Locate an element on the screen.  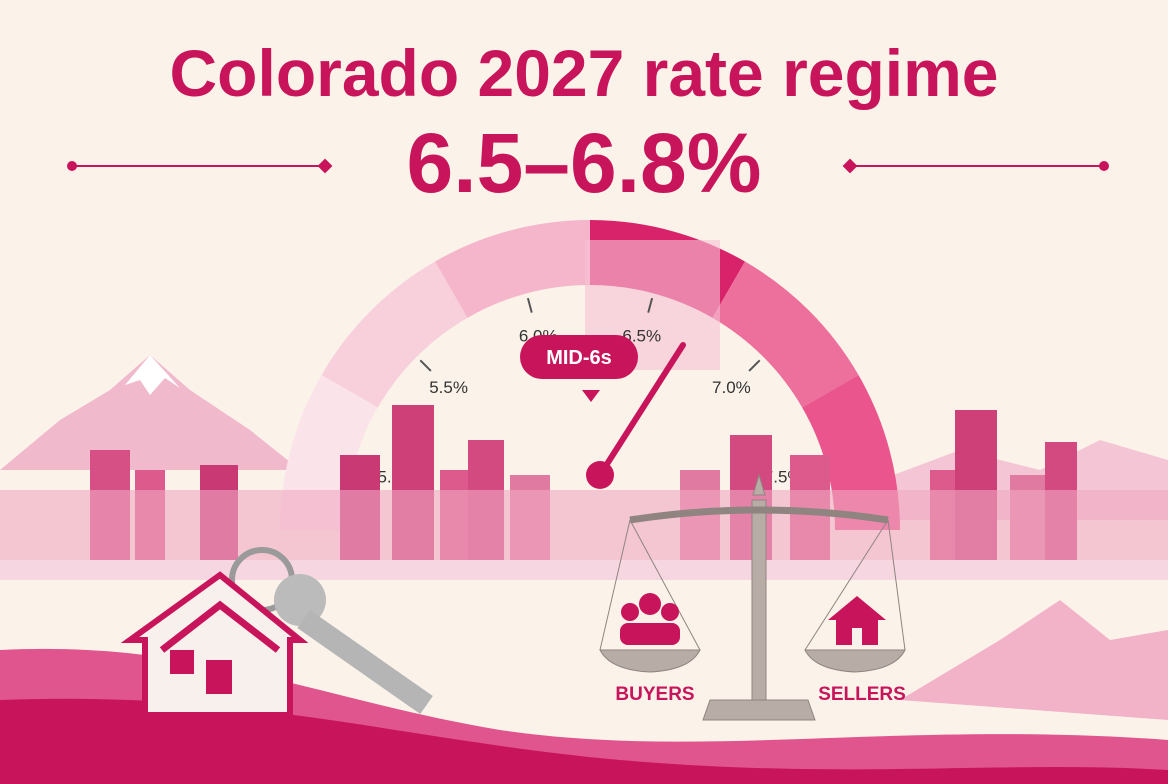
badge-label: MID-6s is located at coordinates (579, 358).